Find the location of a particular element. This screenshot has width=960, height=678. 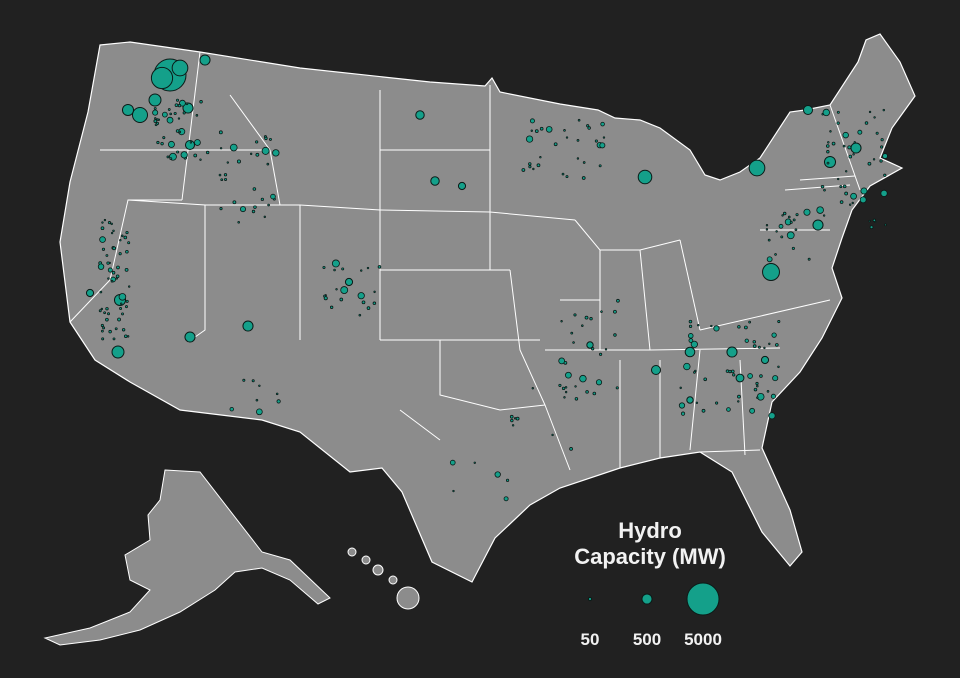

legend-label-5000: 5000 is located at coordinates (703, 639).